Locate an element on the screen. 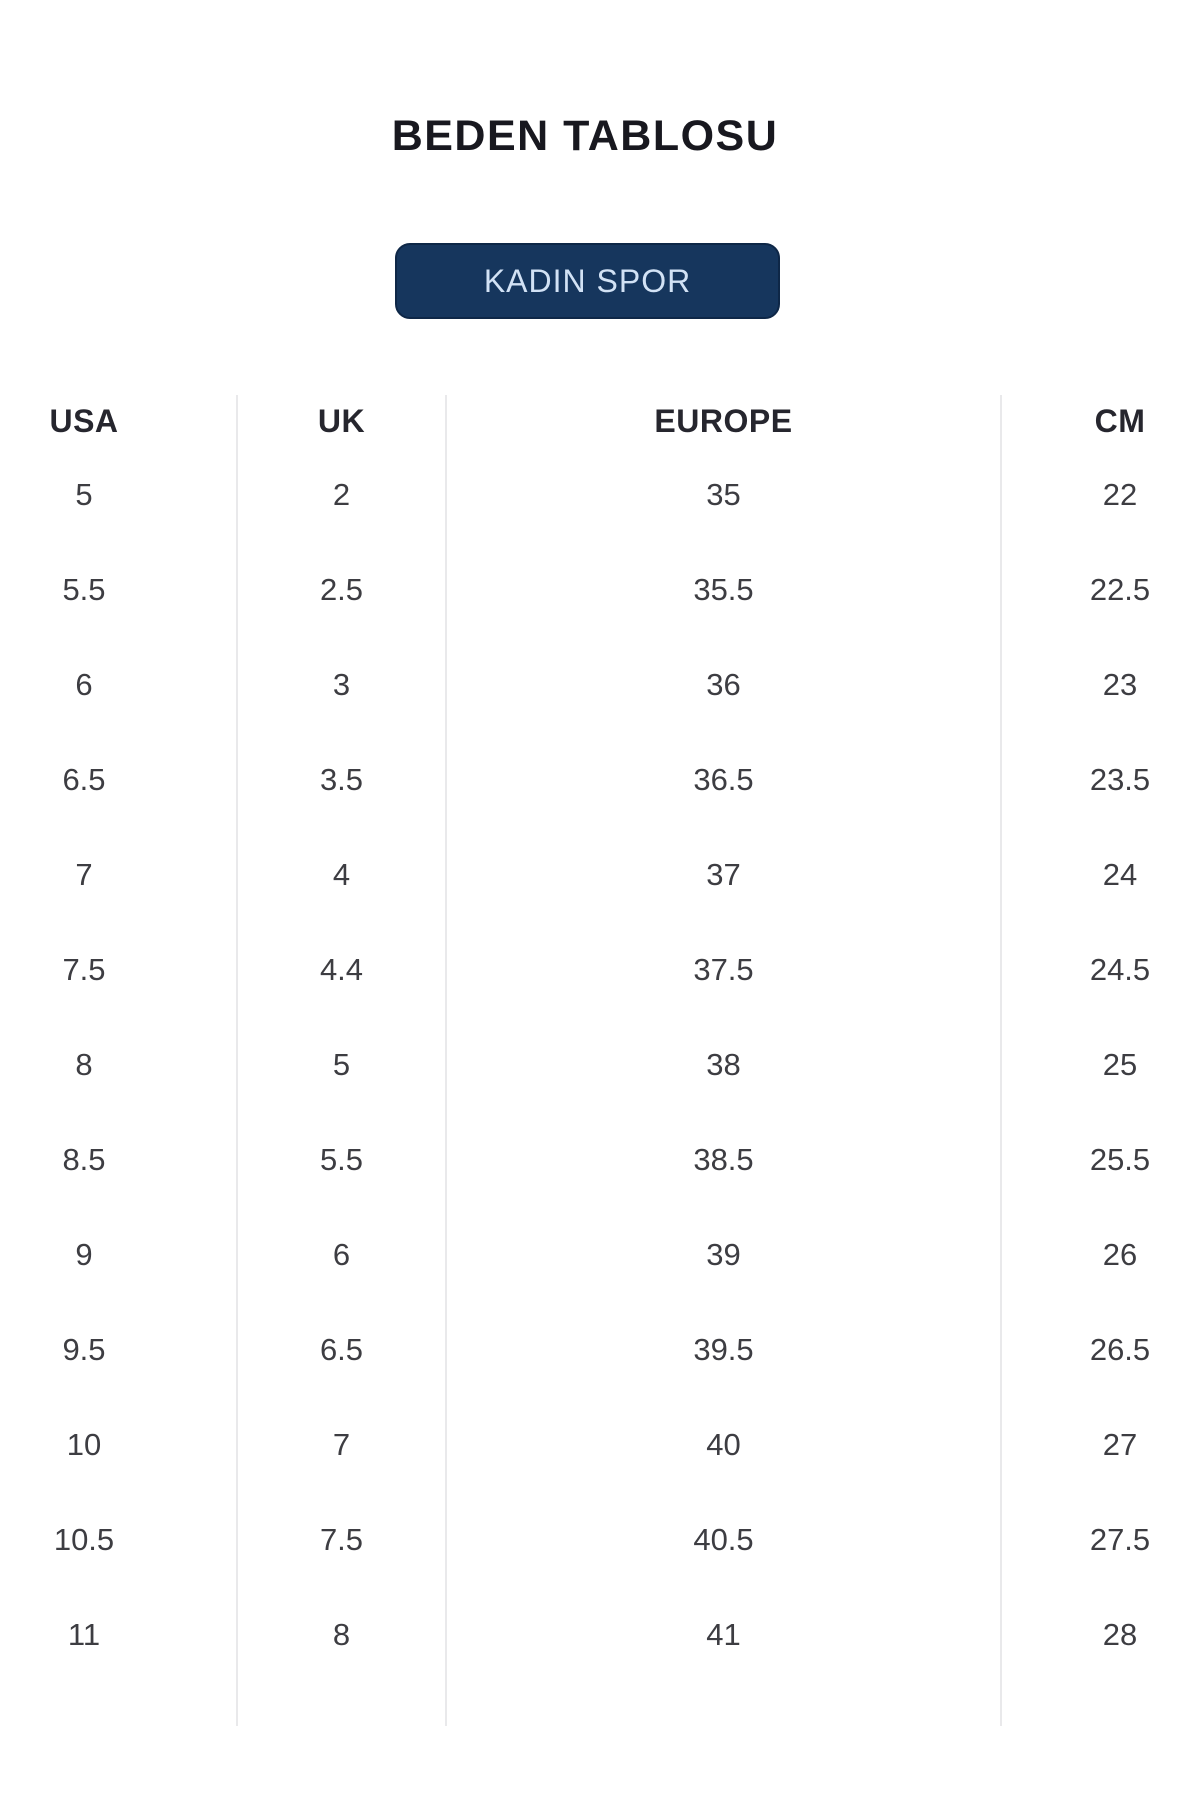  size-cell-cm: 23.5 is located at coordinates (1120, 779).